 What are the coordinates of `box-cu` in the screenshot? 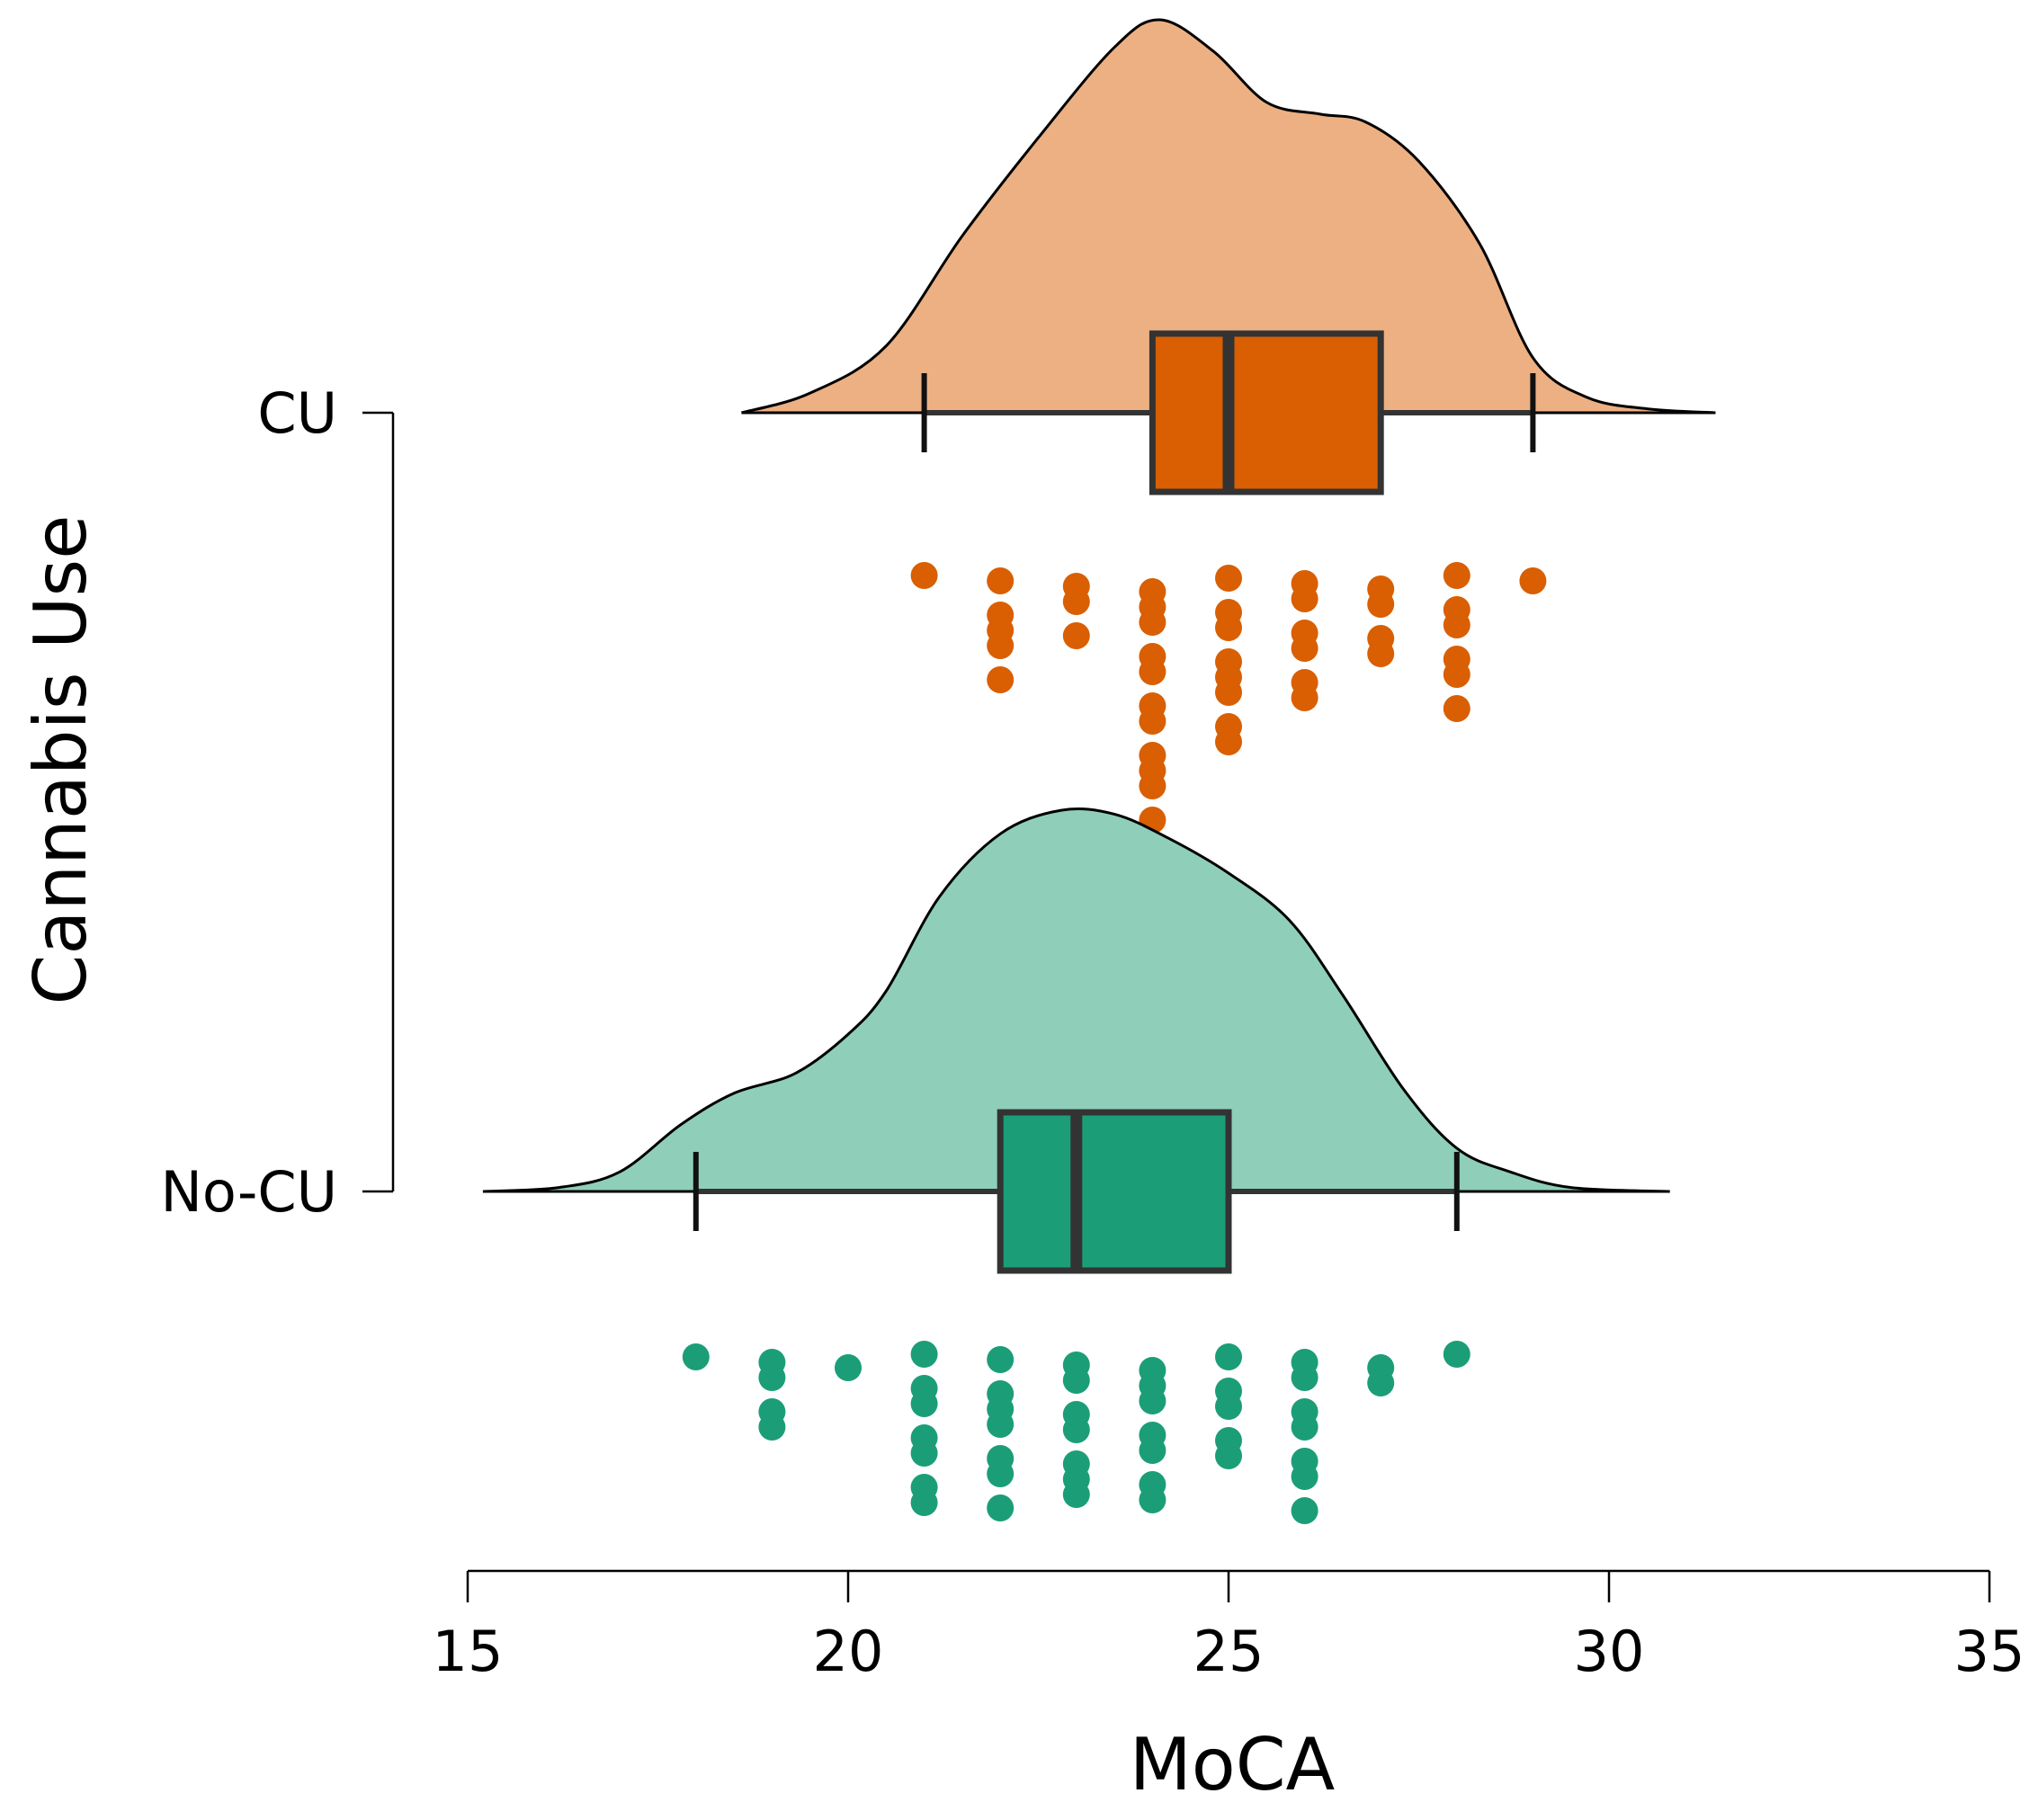 It's located at (1266, 413).